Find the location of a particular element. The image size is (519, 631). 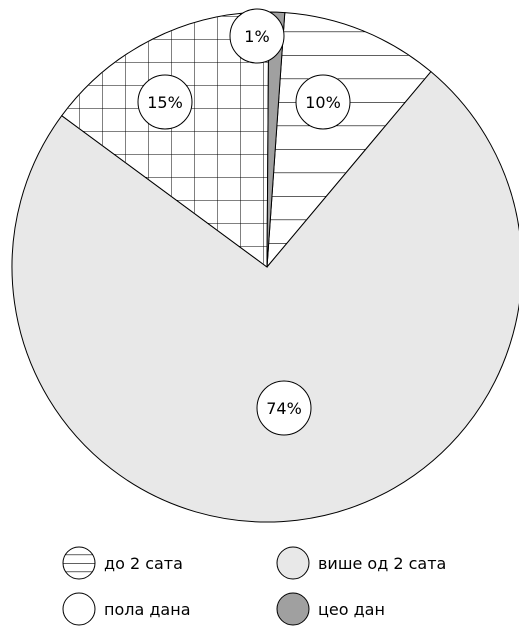

slice-value-label-whole-day: 1% is located at coordinates (257, 36).